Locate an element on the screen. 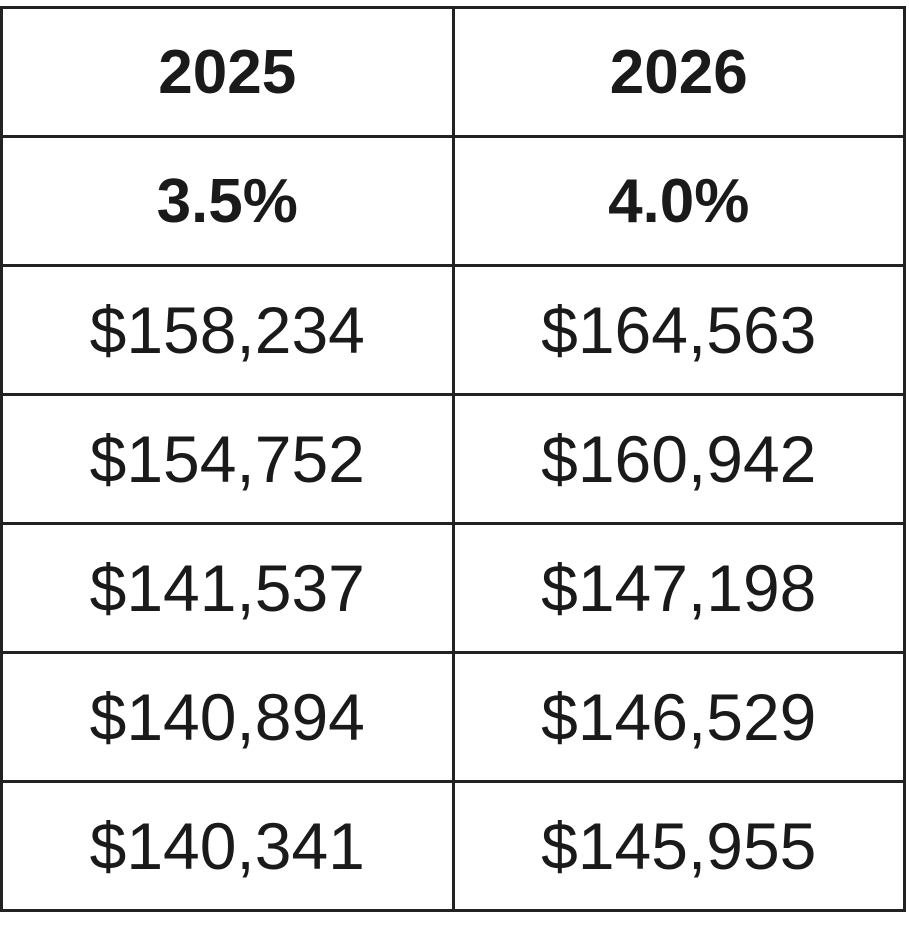 This screenshot has height=946, width=909. value-cell: $141,537 is located at coordinates (227, 588).